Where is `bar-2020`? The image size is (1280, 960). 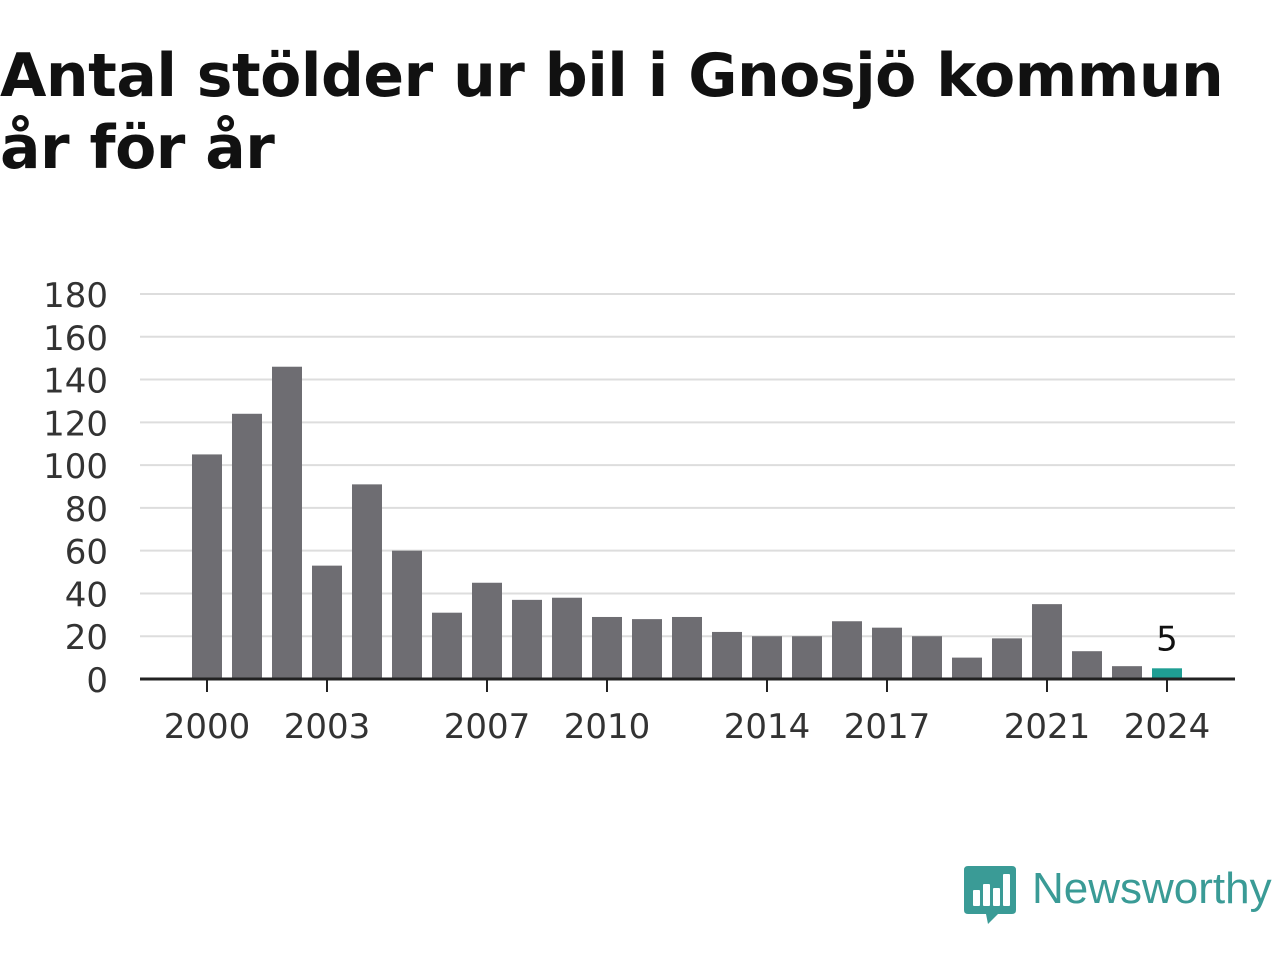
bar-2020 is located at coordinates (1007, 658).